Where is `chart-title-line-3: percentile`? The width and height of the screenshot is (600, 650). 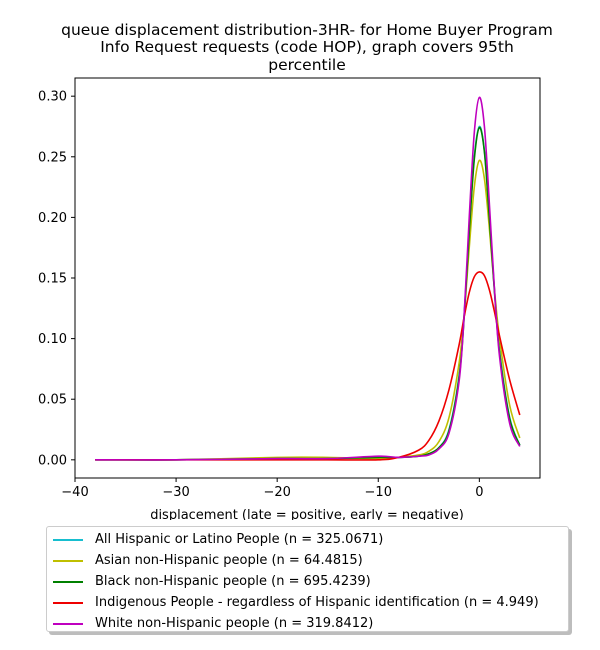 chart-title-line-3: percentile is located at coordinates (307, 65).